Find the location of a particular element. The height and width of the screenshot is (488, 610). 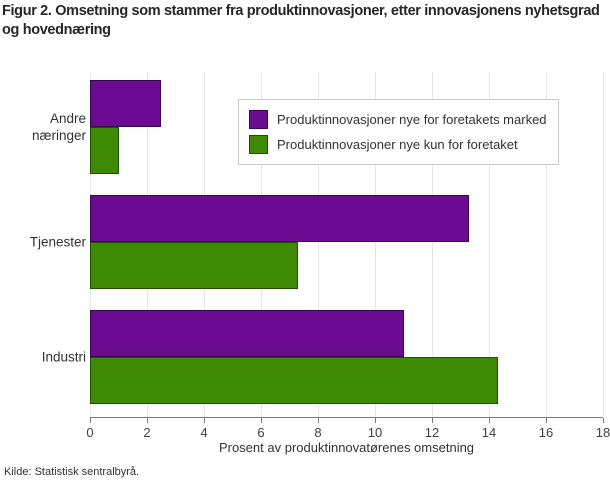

tick-label: 6 is located at coordinates (261, 432).